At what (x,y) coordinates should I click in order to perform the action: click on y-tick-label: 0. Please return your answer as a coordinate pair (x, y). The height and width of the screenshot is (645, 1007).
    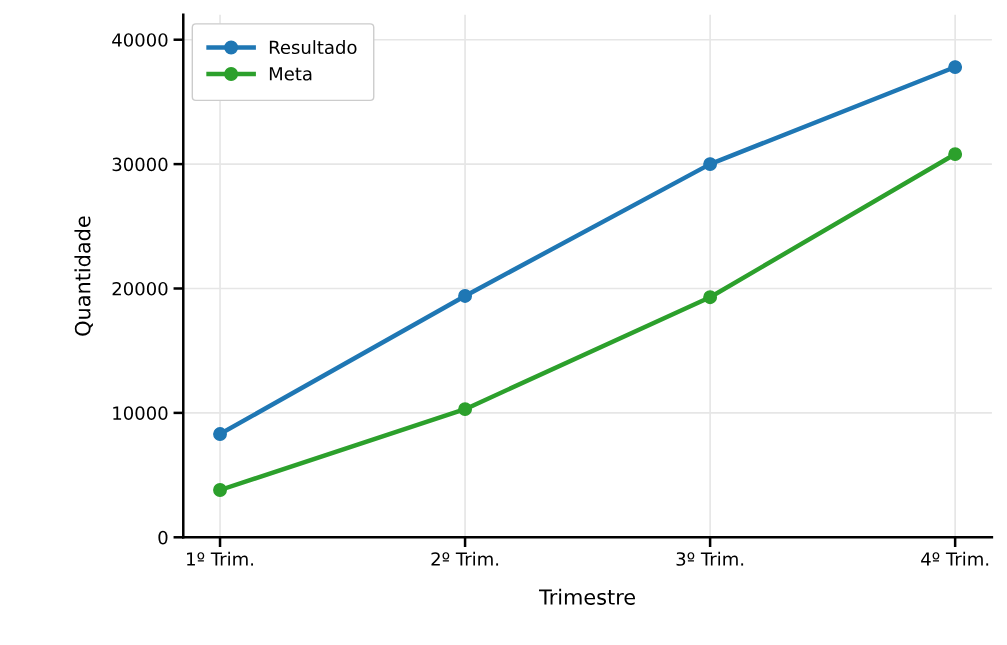
    Looking at the image, I should click on (163, 537).